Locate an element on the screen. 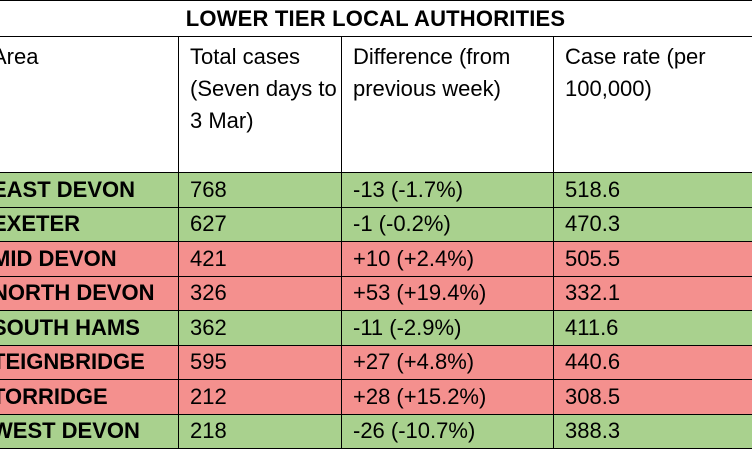 The width and height of the screenshot is (752, 456). table-row: TEIGNBRIDGE 595 +27 (+4.8%) 440.6 is located at coordinates (376, 362).